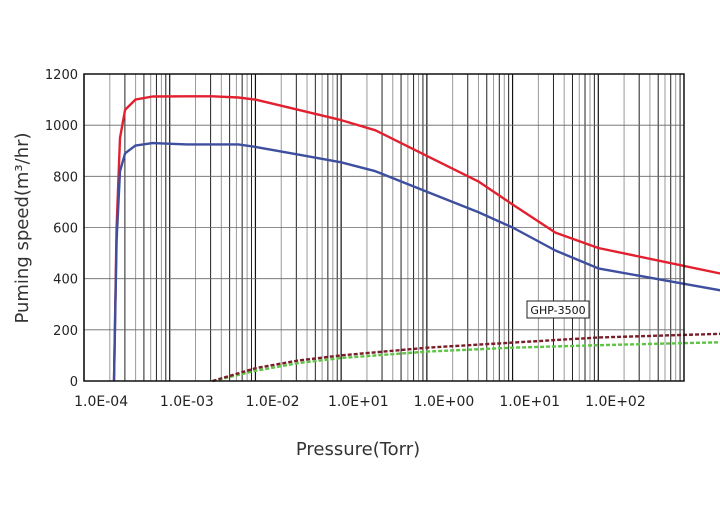 The width and height of the screenshot is (720, 520). I want to click on x-axis-title: Pressure(Torr), so click(358, 449).